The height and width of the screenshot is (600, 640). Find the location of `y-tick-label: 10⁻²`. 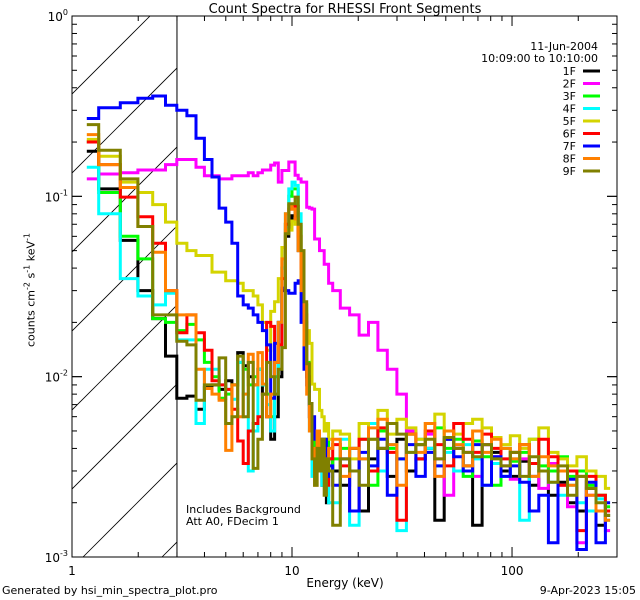

y-tick-label: 10⁻² is located at coordinates (56, 377).